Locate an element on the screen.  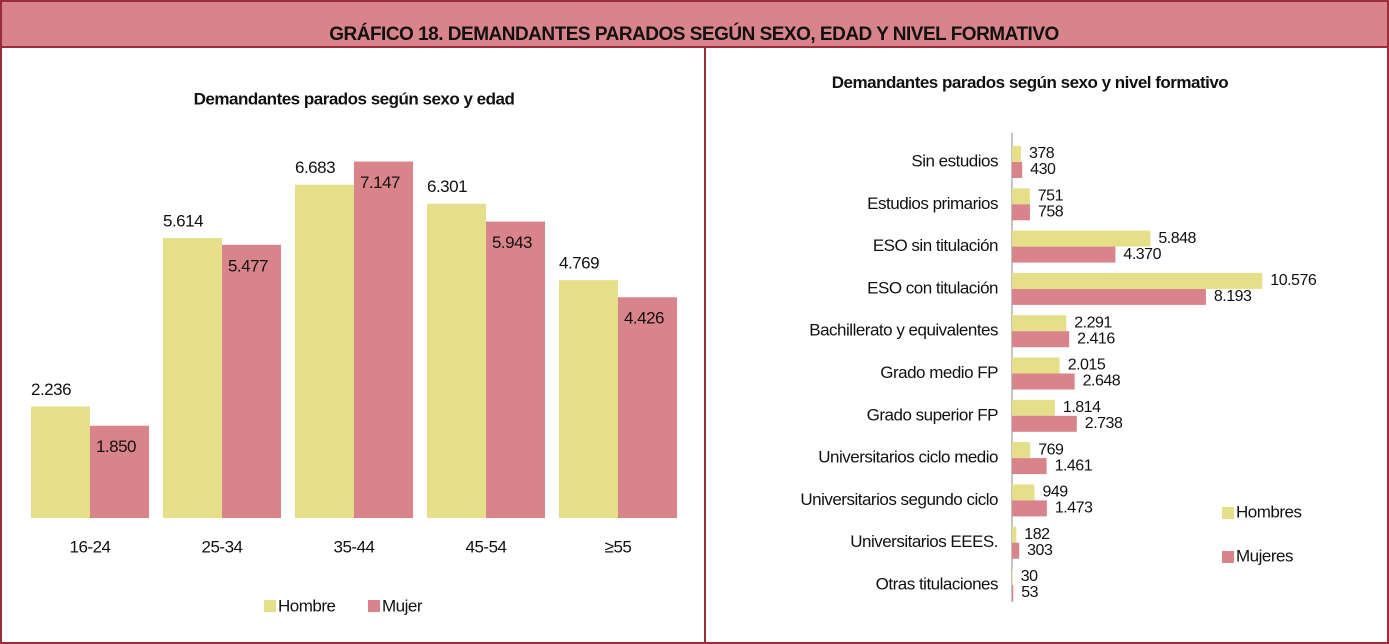
value-label: 769 is located at coordinates (1051, 449).